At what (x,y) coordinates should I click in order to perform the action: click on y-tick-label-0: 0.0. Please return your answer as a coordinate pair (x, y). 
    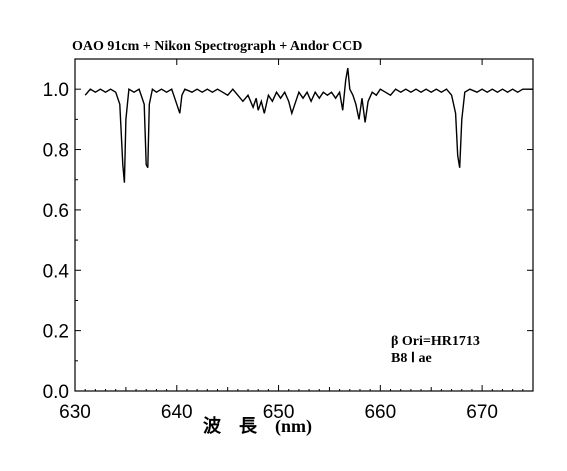
    Looking at the image, I should click on (56, 392).